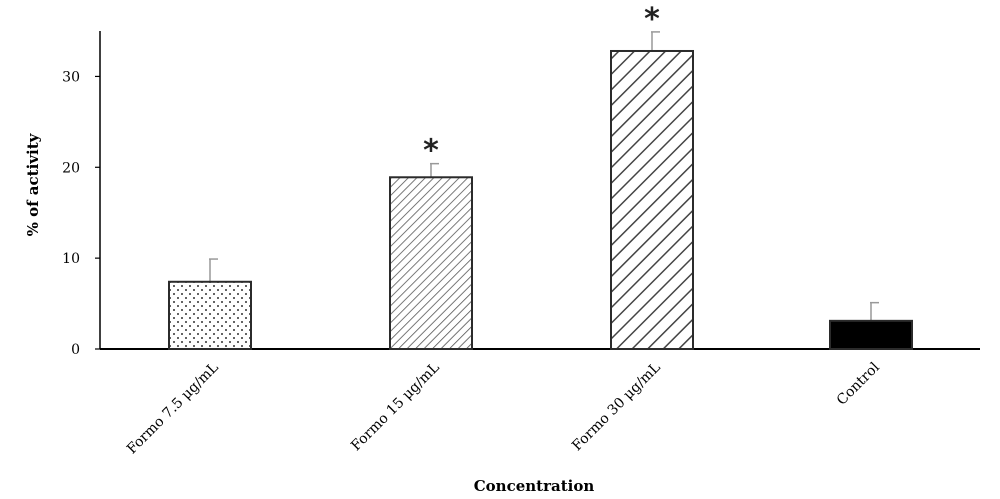  I want to click on x-tick-label: Control, so click(858, 383).